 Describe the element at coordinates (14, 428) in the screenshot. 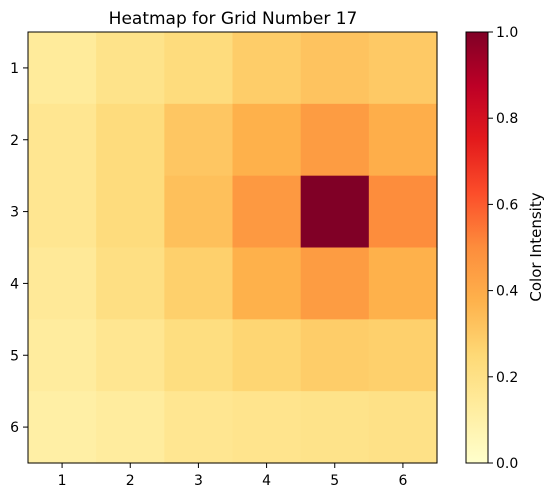

I see `y-tick-label: 6` at that location.